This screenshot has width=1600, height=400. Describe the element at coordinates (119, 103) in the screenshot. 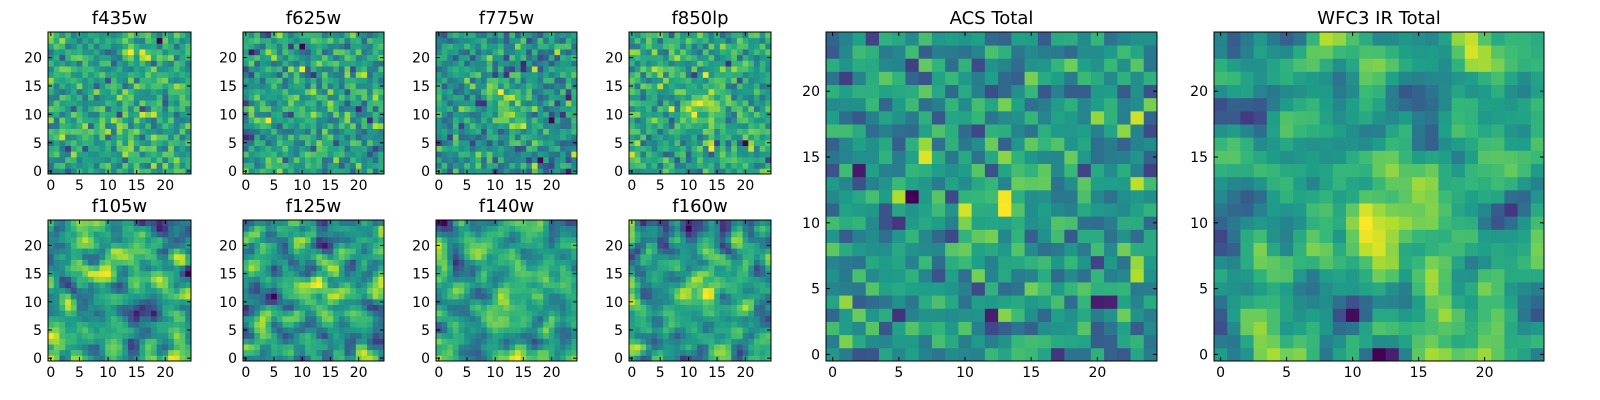

I see `axes-frame` at that location.